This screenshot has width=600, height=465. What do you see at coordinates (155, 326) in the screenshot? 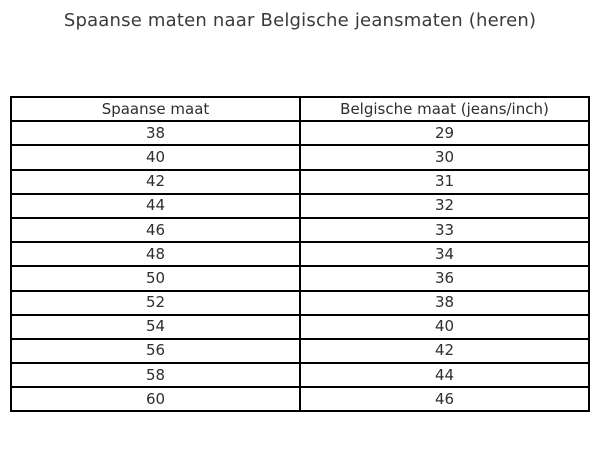
I see `table-cell: 54` at bounding box center [155, 326].